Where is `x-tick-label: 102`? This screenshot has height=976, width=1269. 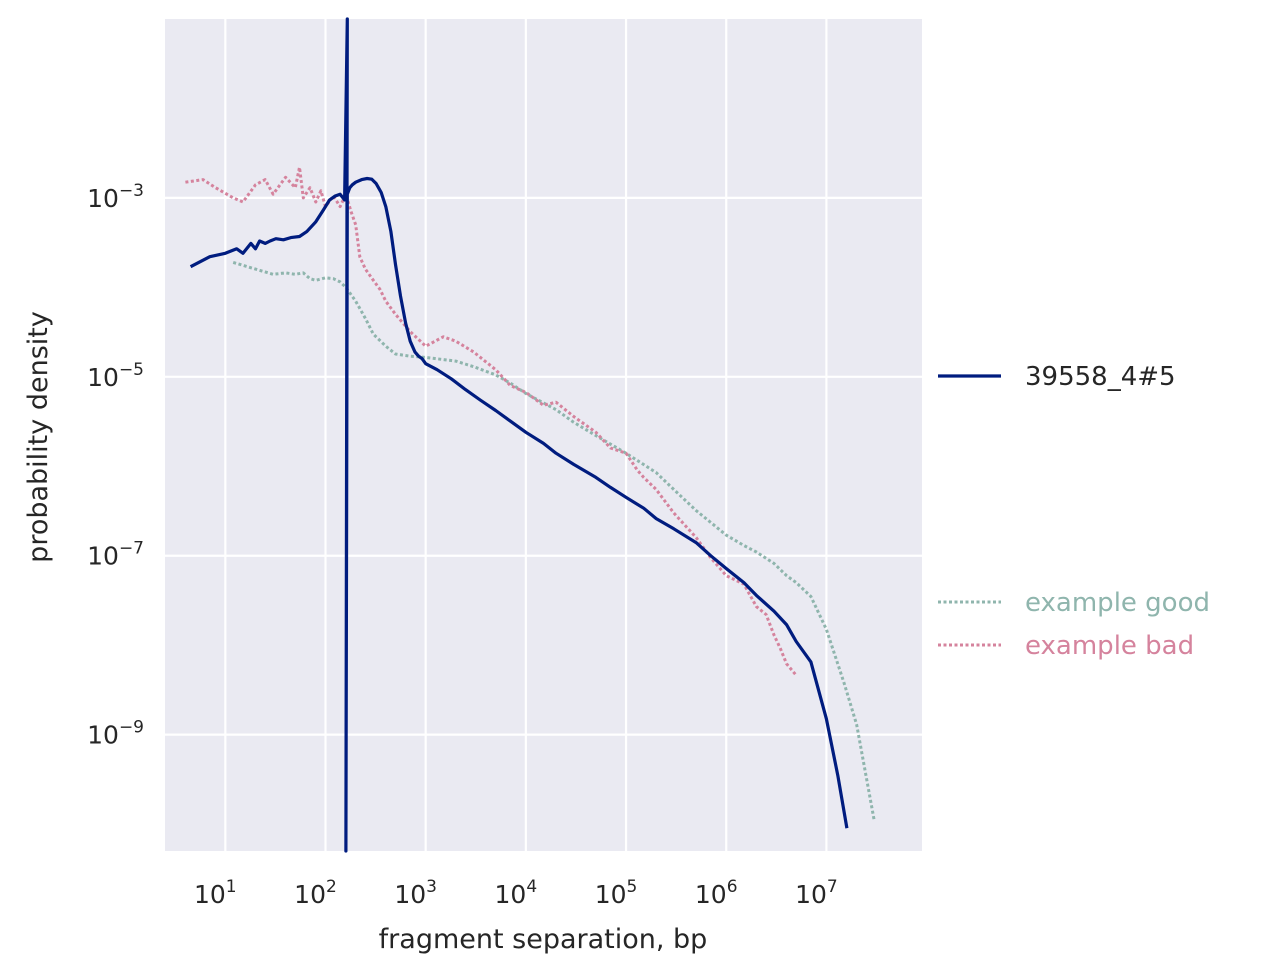
x-tick-label: 102 is located at coordinates (315, 893).